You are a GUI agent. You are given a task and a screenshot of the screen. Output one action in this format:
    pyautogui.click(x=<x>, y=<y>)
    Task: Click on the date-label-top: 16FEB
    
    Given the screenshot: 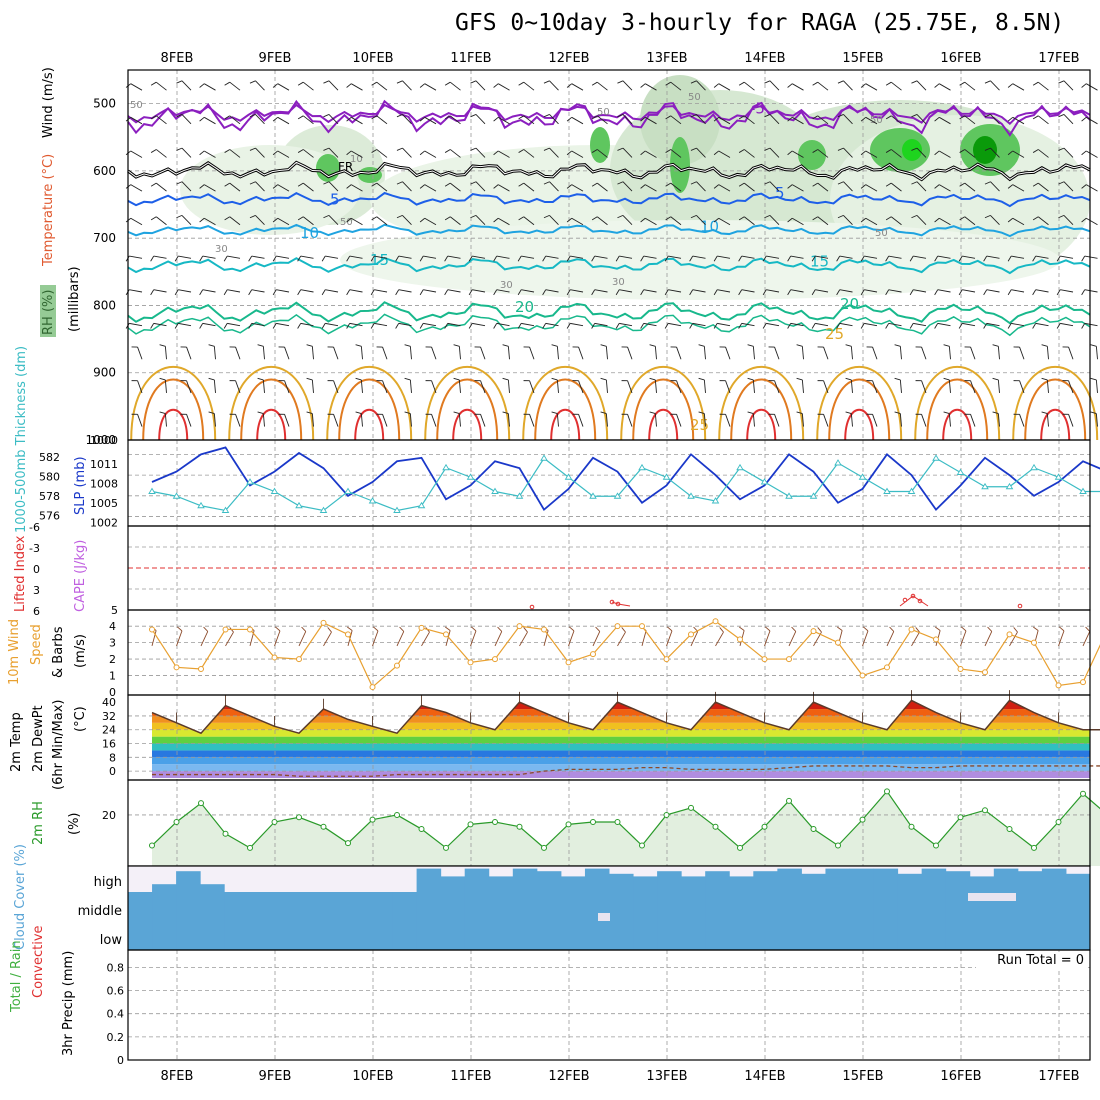 What is the action you would take?
    pyautogui.click(x=960, y=58)
    